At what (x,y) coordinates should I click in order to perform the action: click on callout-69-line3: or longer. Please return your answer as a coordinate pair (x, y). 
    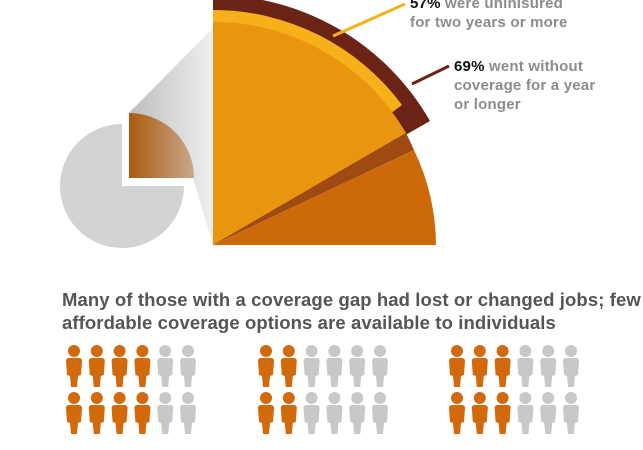
    Looking at the image, I should click on (487, 104).